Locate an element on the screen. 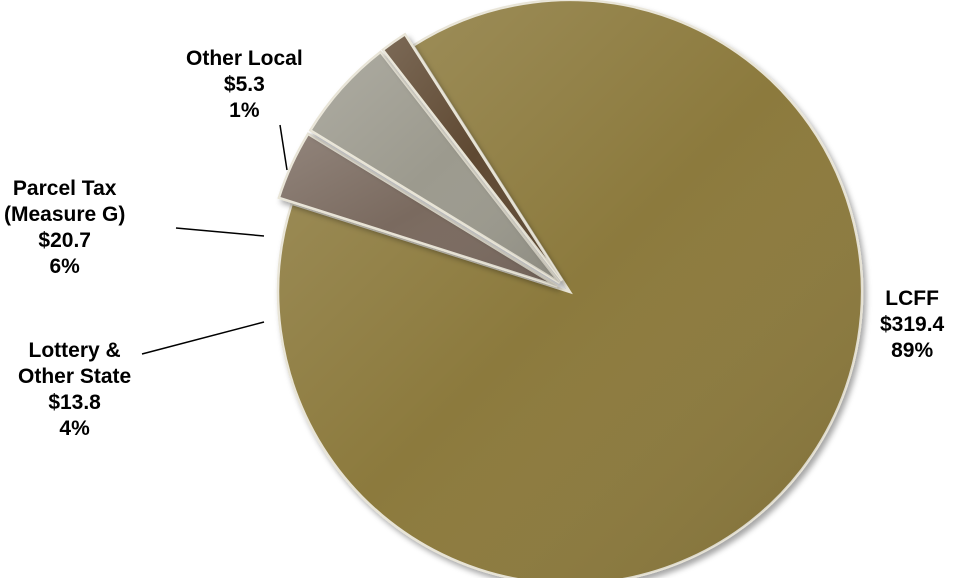 The image size is (967, 578). slice-label-lottery-name-1: Lottery & is located at coordinates (74, 350).